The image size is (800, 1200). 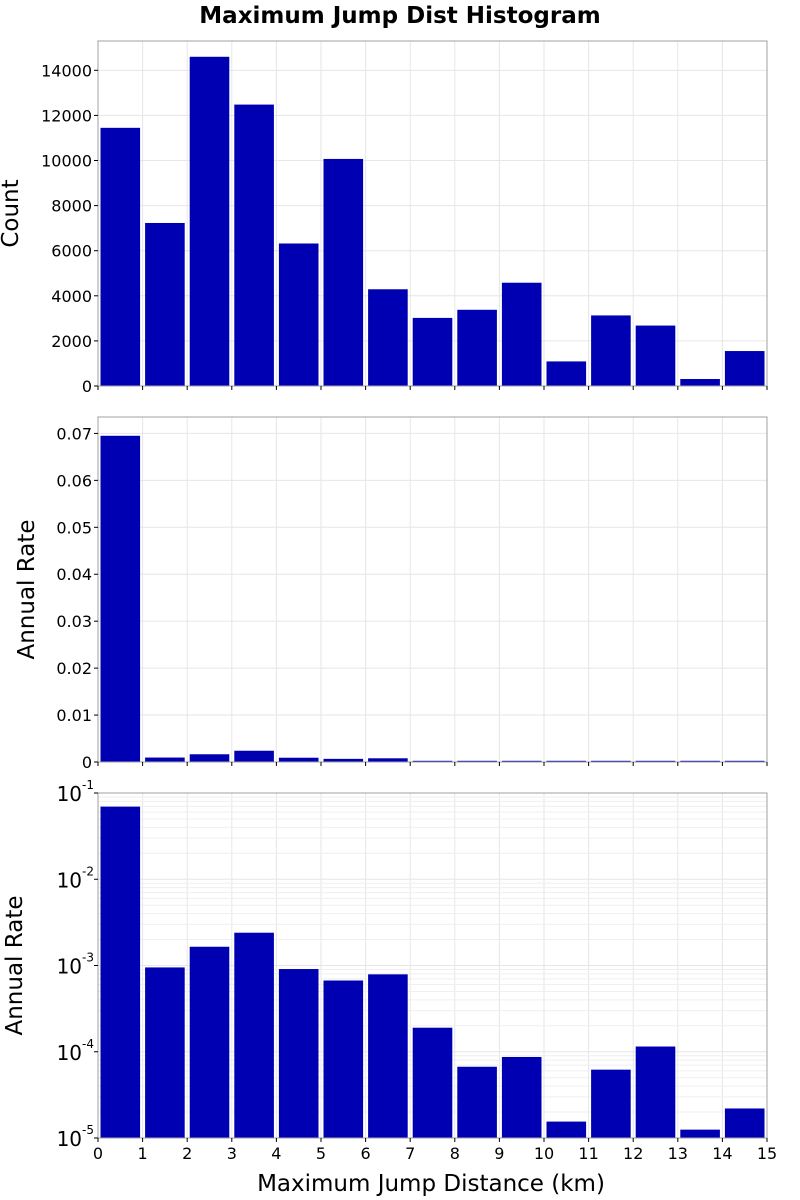 I want to click on y-tick-label: 2000, so click(x=71, y=341).